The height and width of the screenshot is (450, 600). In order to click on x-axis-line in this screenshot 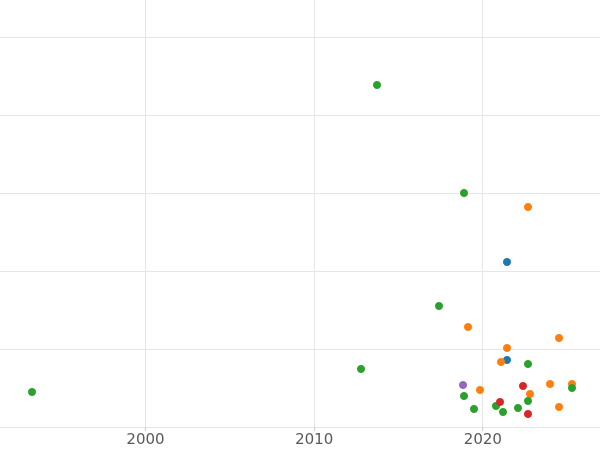, I will do `click(300, 427)`.